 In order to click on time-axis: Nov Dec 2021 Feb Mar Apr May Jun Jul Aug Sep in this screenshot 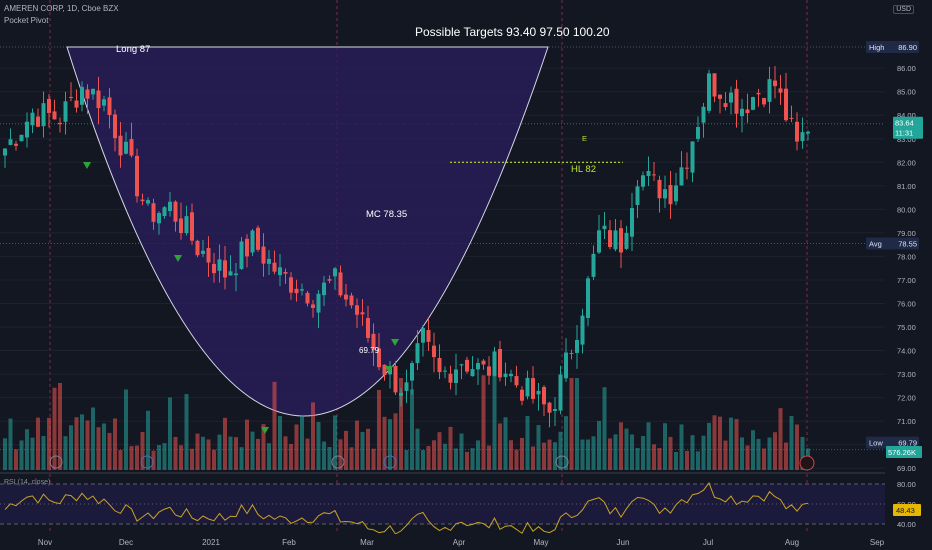, I will do `click(466, 542)`.